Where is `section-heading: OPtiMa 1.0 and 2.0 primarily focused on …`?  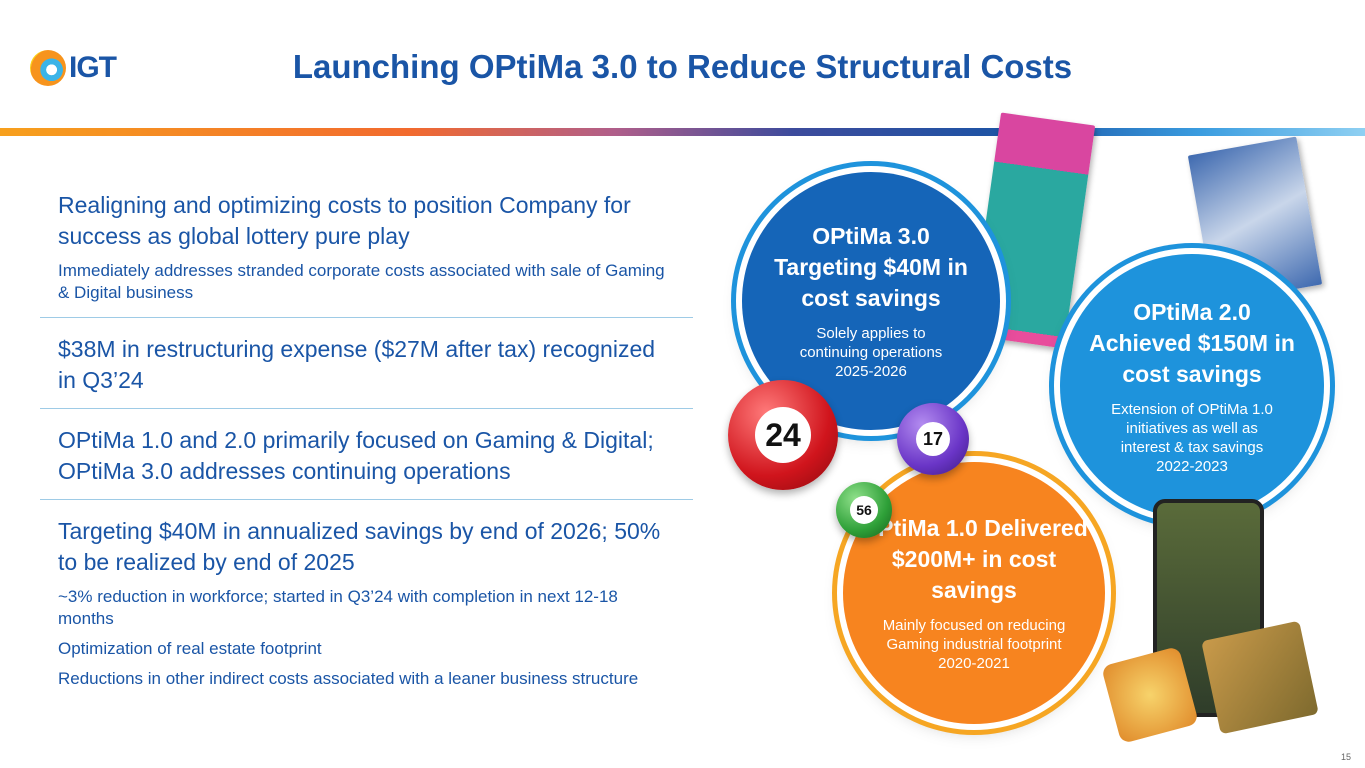 section-heading: OPtiMa 1.0 and 2.0 primarily focused on … is located at coordinates (356, 455).